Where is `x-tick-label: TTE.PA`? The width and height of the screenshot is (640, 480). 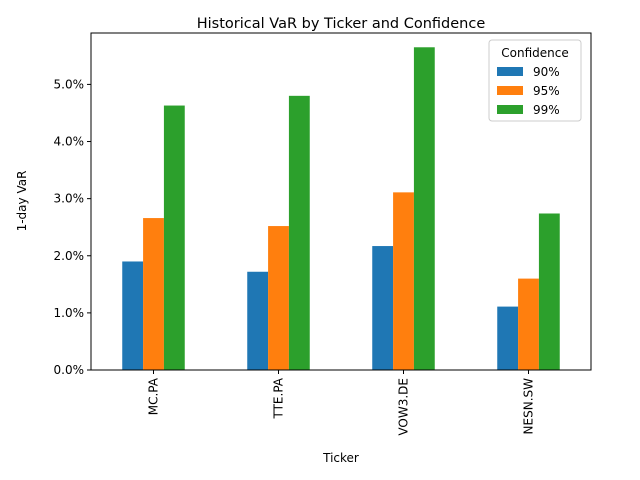
x-tick-label: TTE.PA is located at coordinates (279, 398).